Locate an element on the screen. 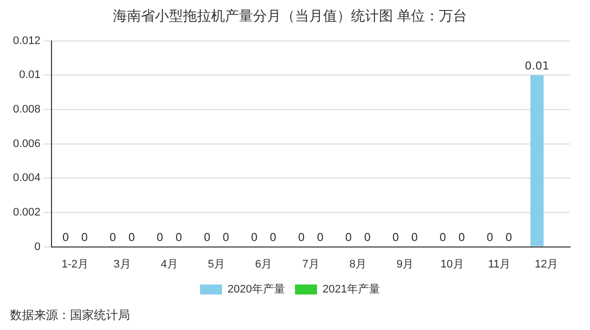 This screenshot has width=590, height=330. x-tick-label: 7月 is located at coordinates (311, 264).